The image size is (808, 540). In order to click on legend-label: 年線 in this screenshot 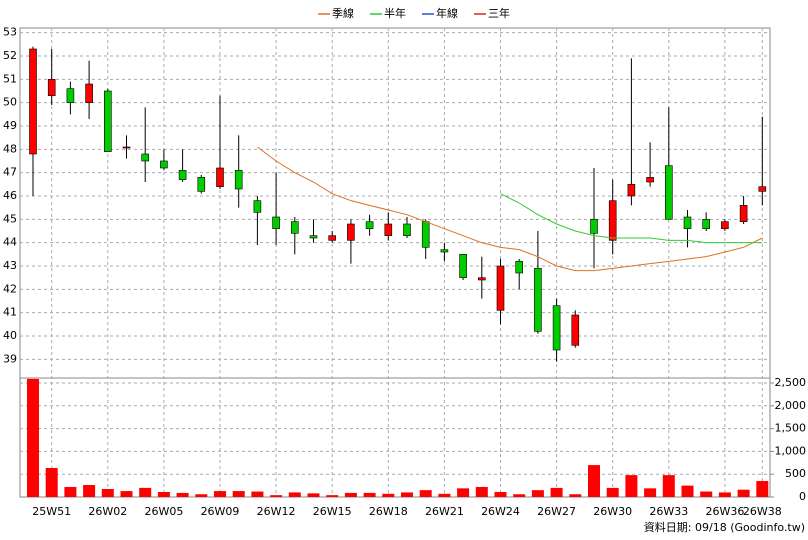, I will do `click(447, 13)`.